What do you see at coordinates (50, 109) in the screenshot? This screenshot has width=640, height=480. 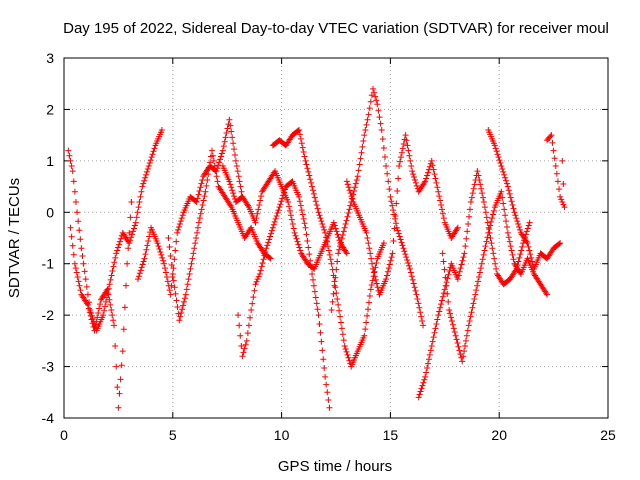 I see `y-tick-label: 2` at bounding box center [50, 109].